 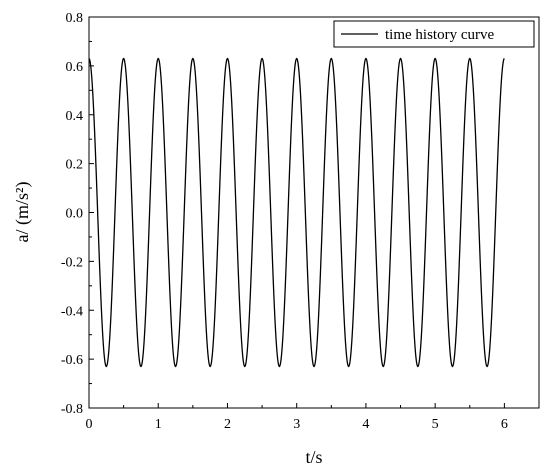 I want to click on y-ticks: -0.8 -0.6 -0.4 -0.2 0.0 0.2 0.4 0.6 0.8, so click(x=77, y=214).